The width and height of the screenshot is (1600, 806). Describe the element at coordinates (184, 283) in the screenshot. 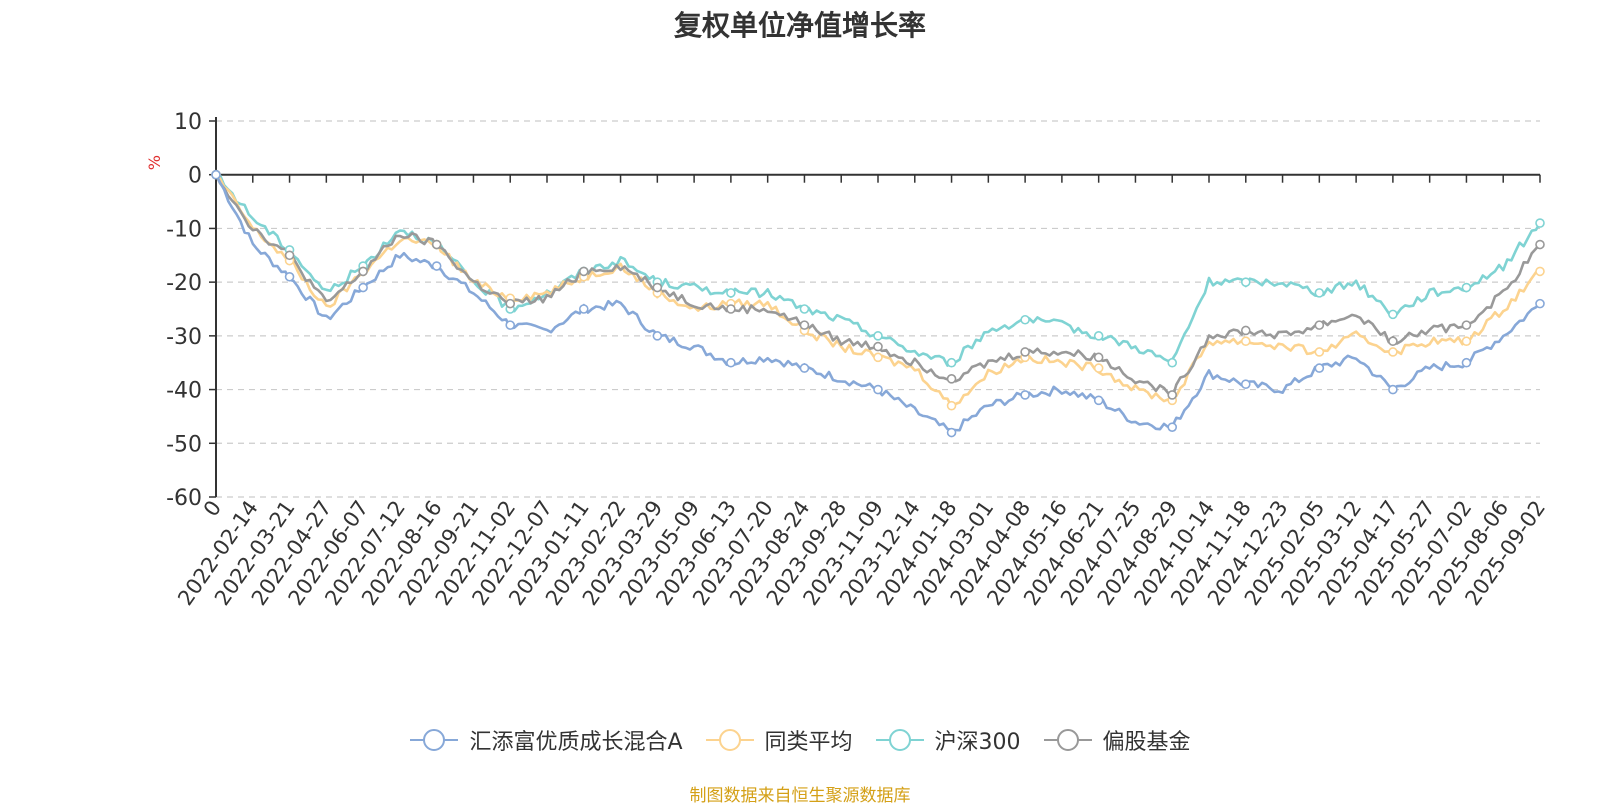

I see `y-tick-label: -20` at that location.